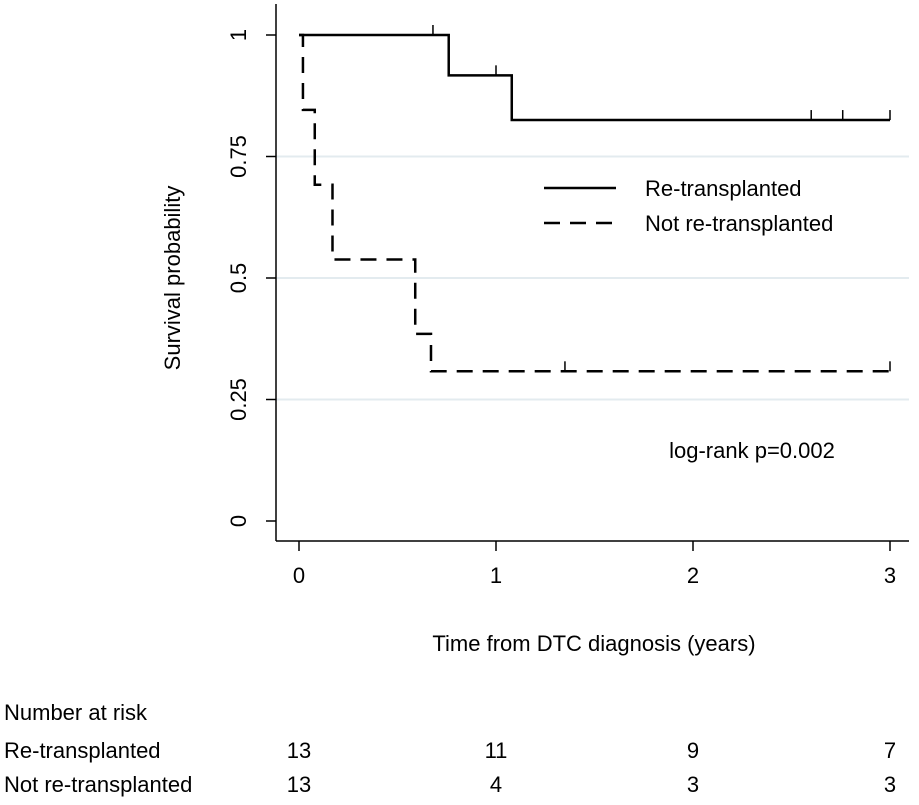 This screenshot has width=919, height=805. What do you see at coordinates (890, 750) in the screenshot?
I see `risk-count: 7` at bounding box center [890, 750].